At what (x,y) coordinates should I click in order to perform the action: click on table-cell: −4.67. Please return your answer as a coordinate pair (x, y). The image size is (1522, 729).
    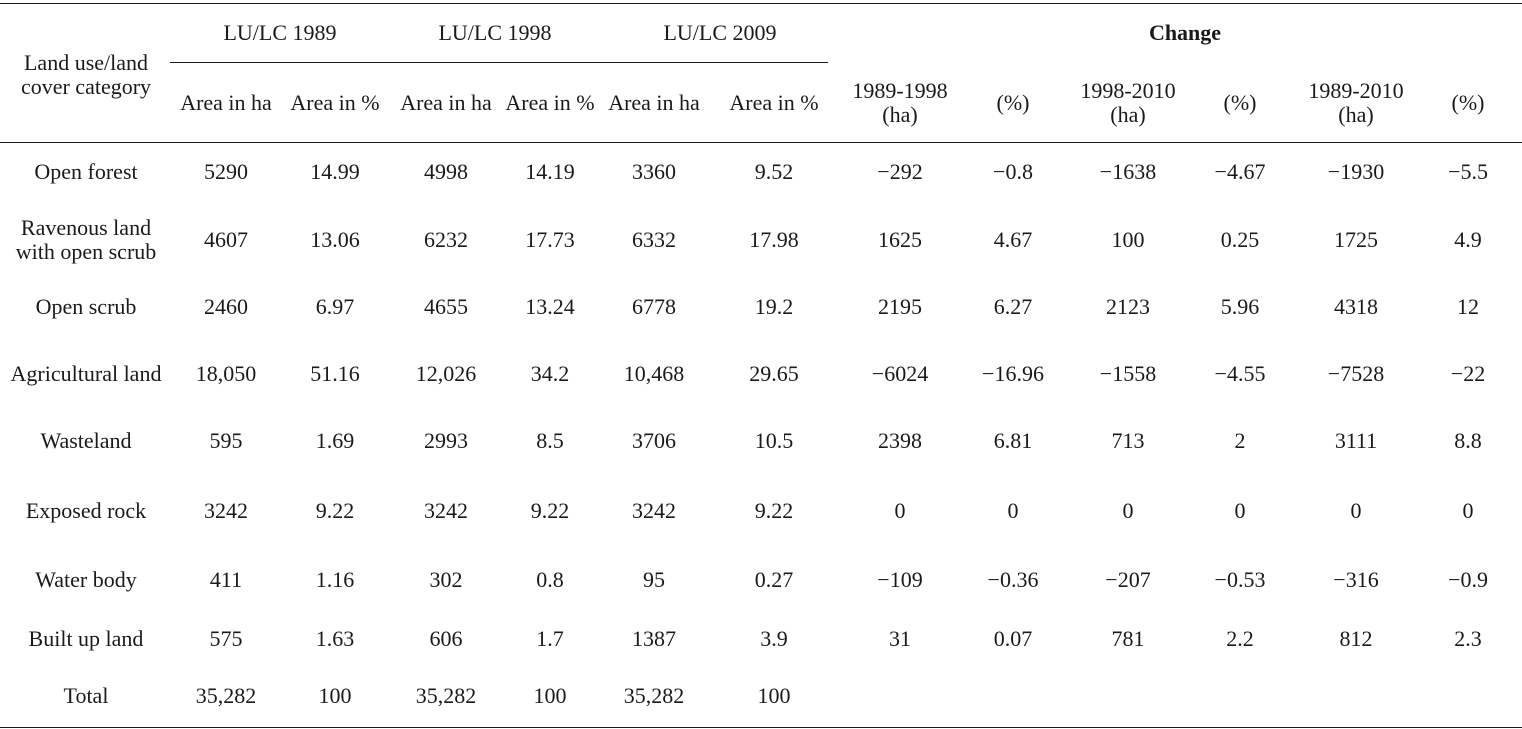
    Looking at the image, I should click on (1240, 171).